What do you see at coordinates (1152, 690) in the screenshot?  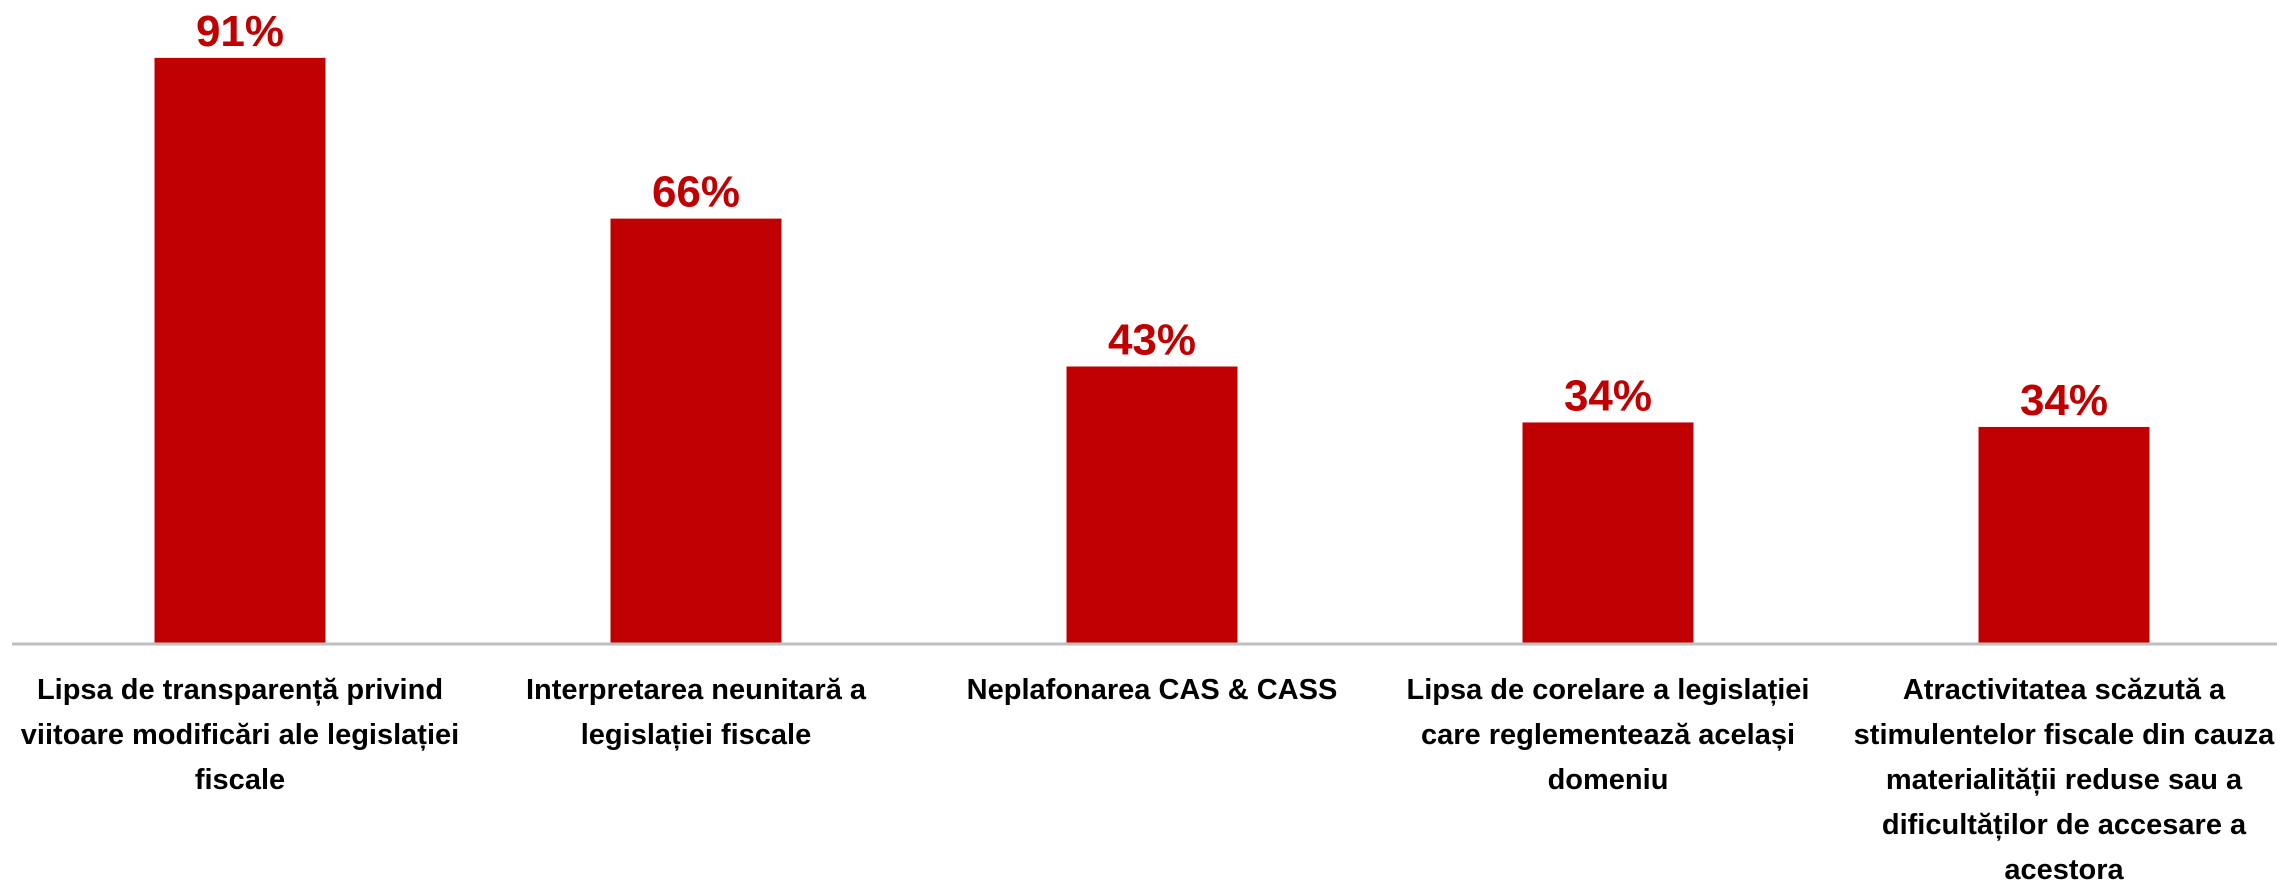 I see `x-tick-label: Neplafonarea CAS & CASS` at bounding box center [1152, 690].